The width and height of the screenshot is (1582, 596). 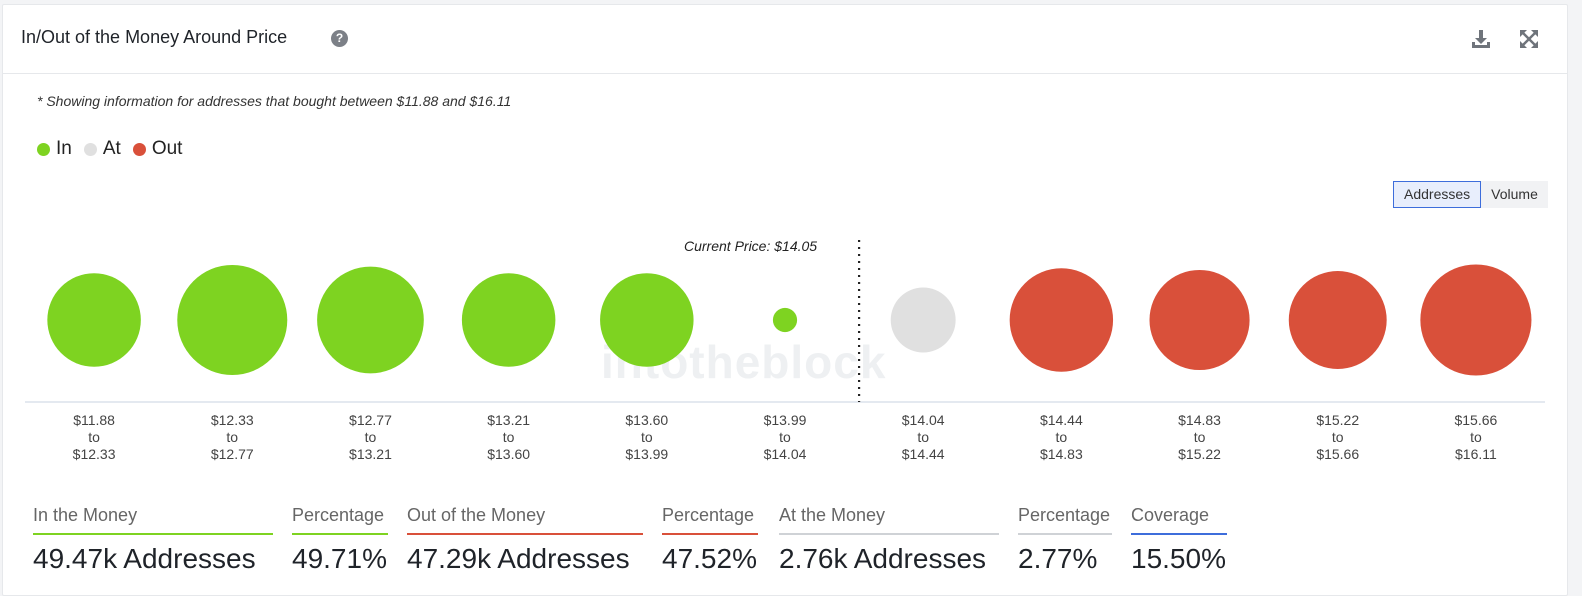 What do you see at coordinates (750, 246) in the screenshot?
I see `current-price-label: Current Price: $14.05` at bounding box center [750, 246].